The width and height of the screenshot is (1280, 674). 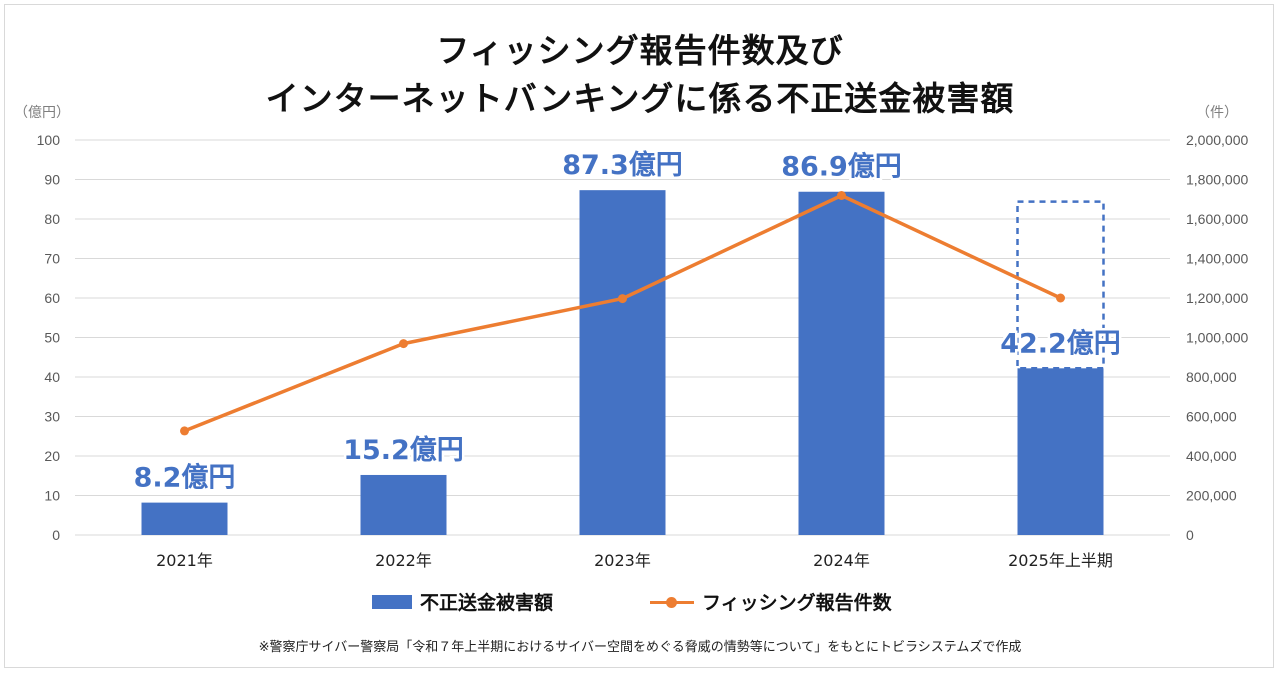 What do you see at coordinates (1211, 456) in the screenshot?
I see `right-tick-label: 400,000` at bounding box center [1211, 456].